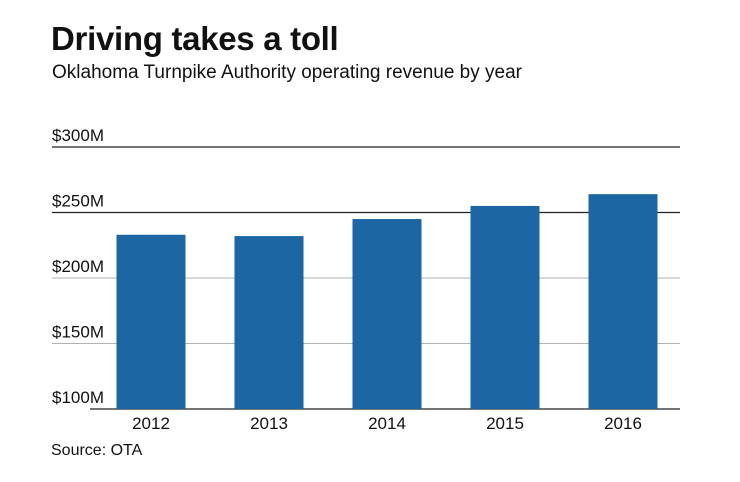 The width and height of the screenshot is (740, 482). I want to click on x-tick-label: 2013, so click(269, 423).